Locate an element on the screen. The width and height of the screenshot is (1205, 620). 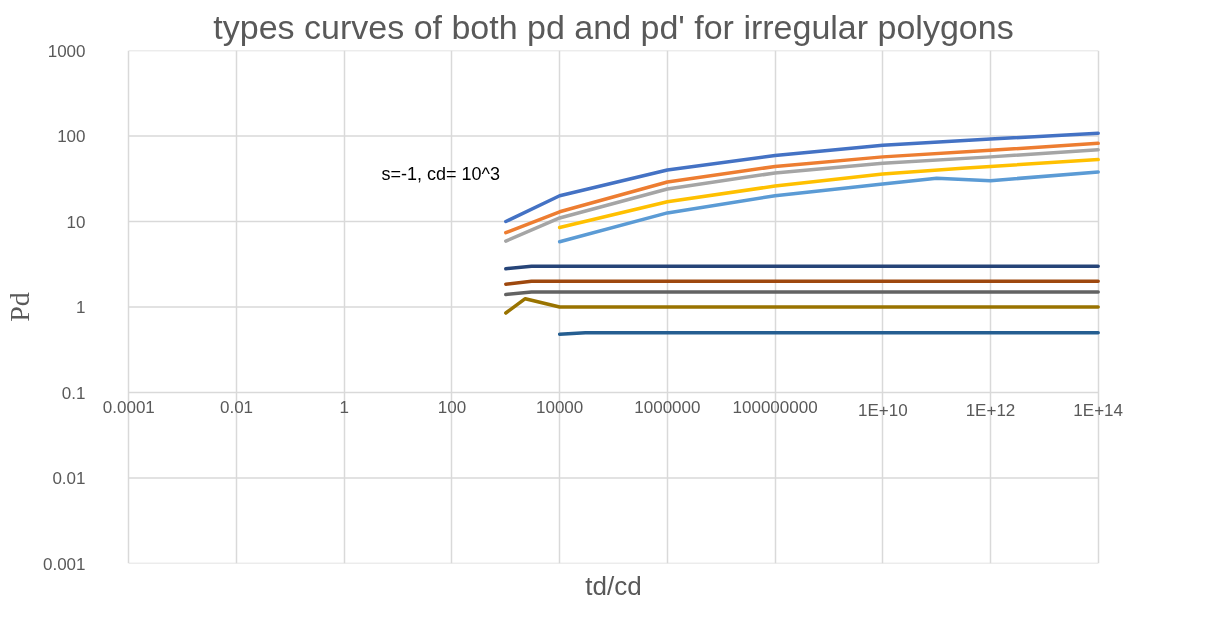
x-tick-label: 10000 is located at coordinates (560, 407).